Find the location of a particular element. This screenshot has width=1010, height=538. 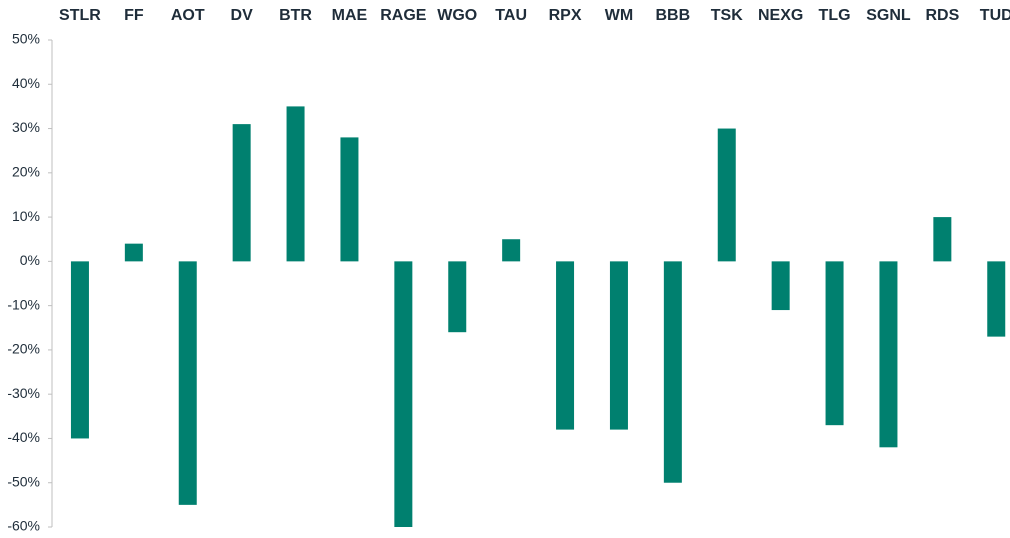

x-tick-label: DV is located at coordinates (242, 15).